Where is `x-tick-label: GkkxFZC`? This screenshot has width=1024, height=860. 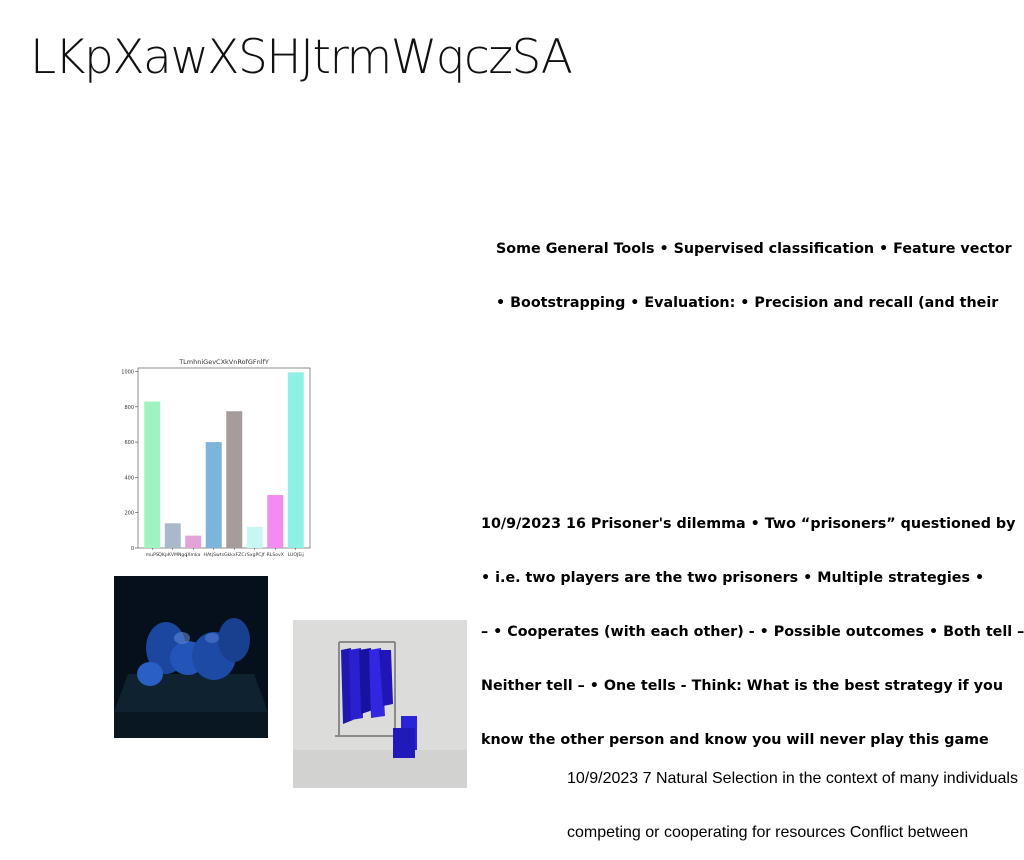
x-tick-label: GkkxFZC is located at coordinates (234, 555).